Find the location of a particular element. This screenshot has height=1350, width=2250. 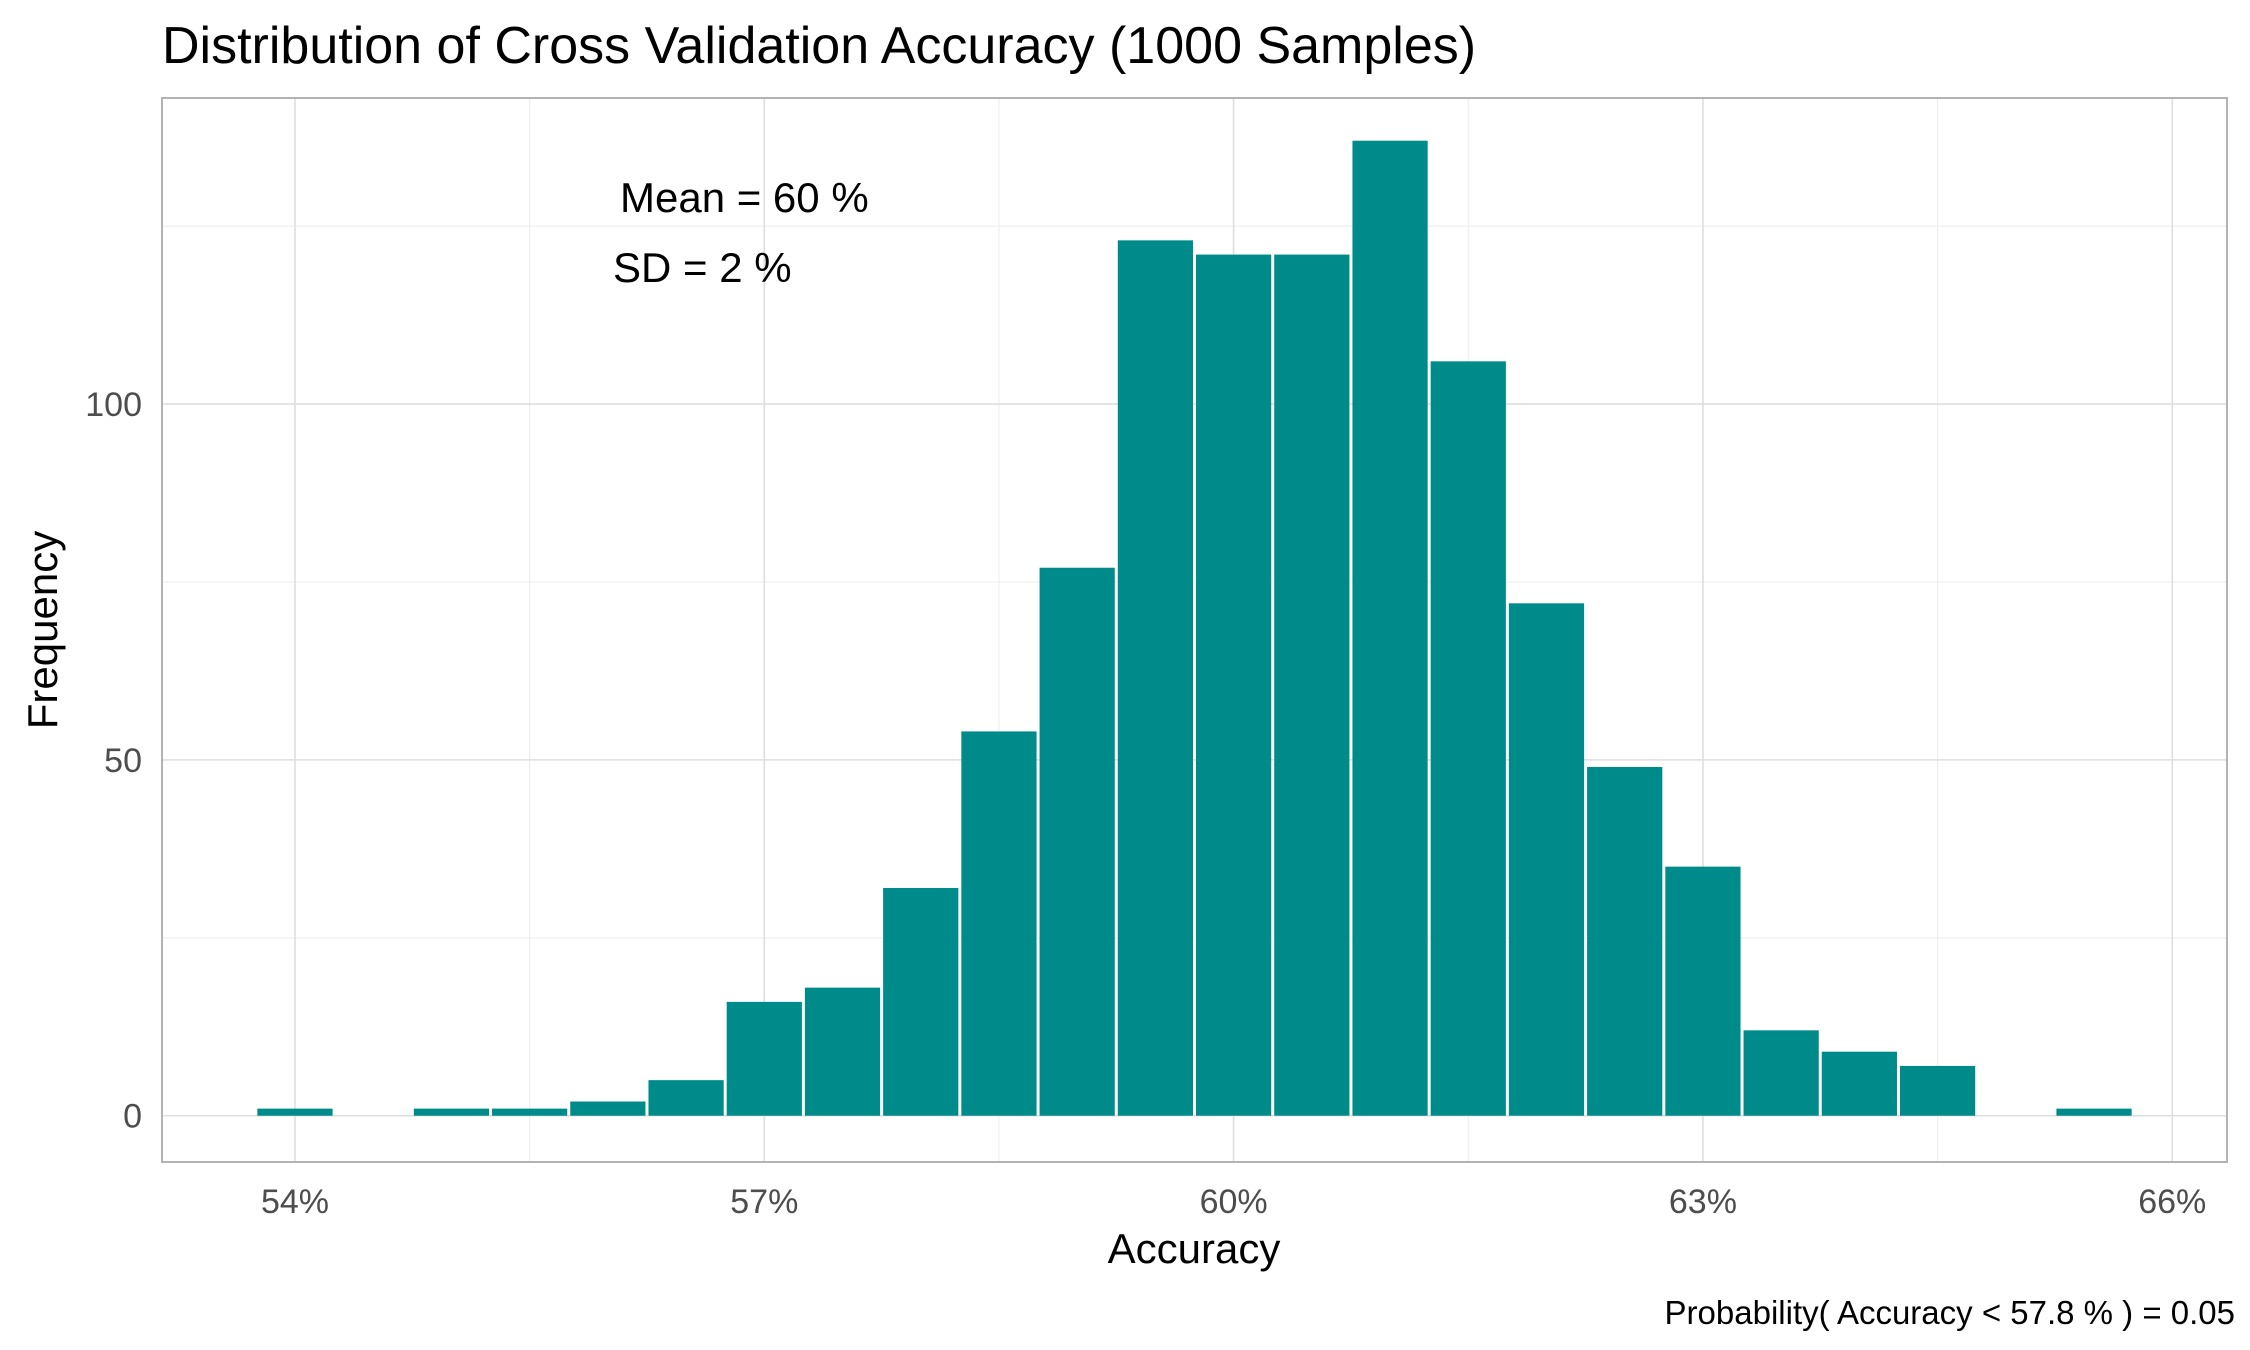

probability-caption: Probability( Accuracy < 57.8 % ) = 0.05 is located at coordinates (1950, 1312).